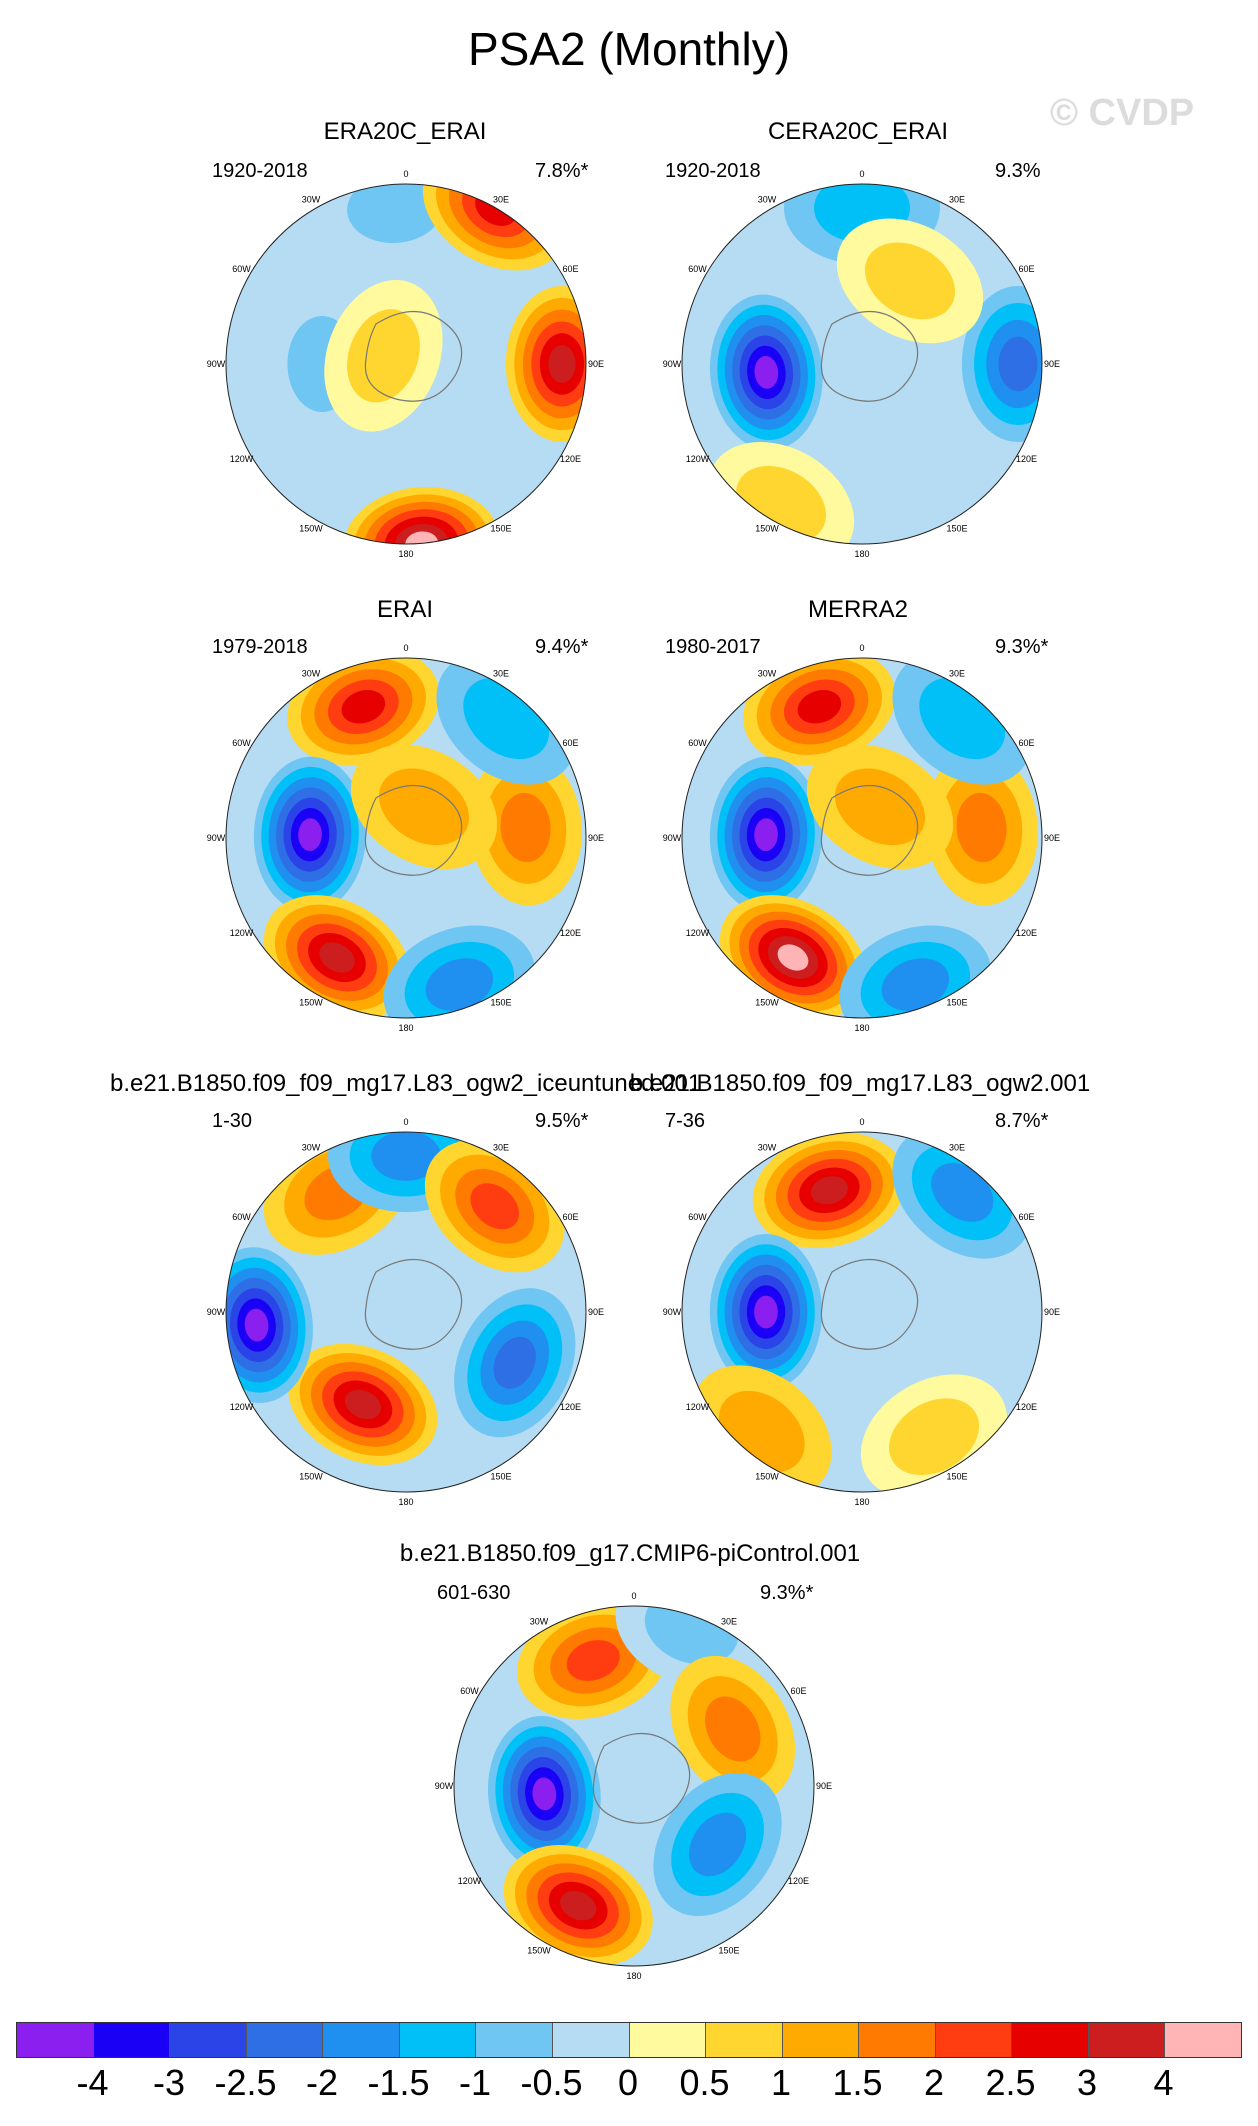  What do you see at coordinates (398, 2082) in the screenshot?
I see `colorbar-tick-label: -1.5` at bounding box center [398, 2082].